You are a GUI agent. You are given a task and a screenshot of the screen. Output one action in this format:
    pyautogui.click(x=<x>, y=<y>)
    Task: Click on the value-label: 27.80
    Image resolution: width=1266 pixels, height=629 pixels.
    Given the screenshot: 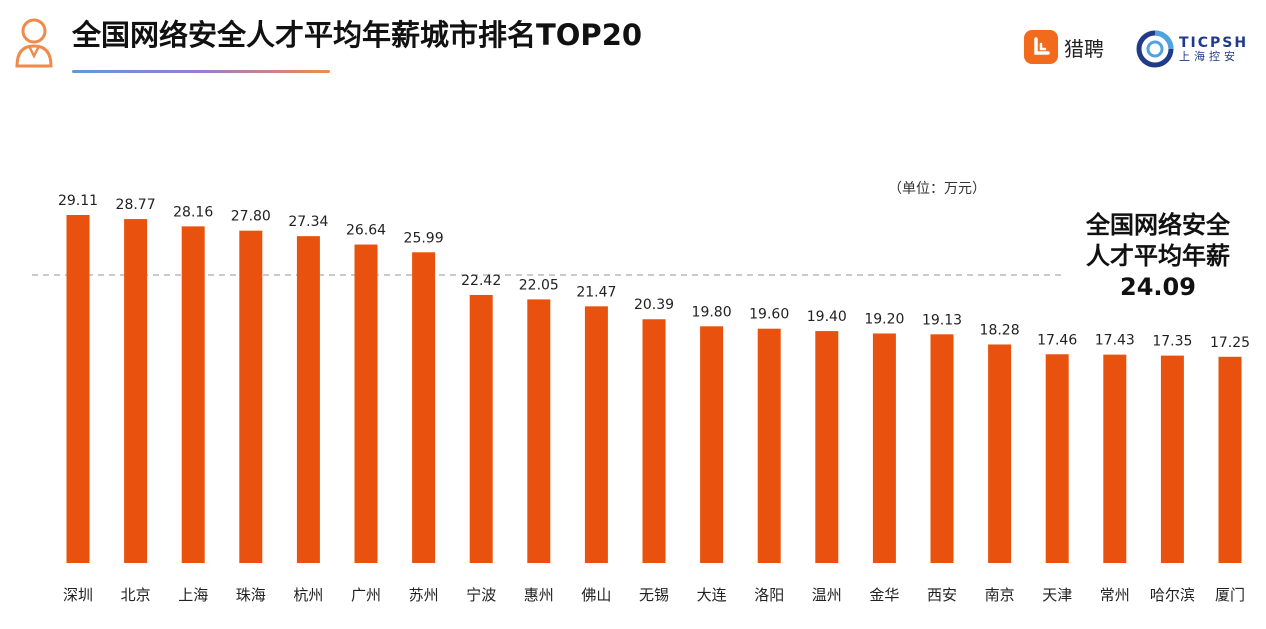 What is the action you would take?
    pyautogui.click(x=251, y=217)
    